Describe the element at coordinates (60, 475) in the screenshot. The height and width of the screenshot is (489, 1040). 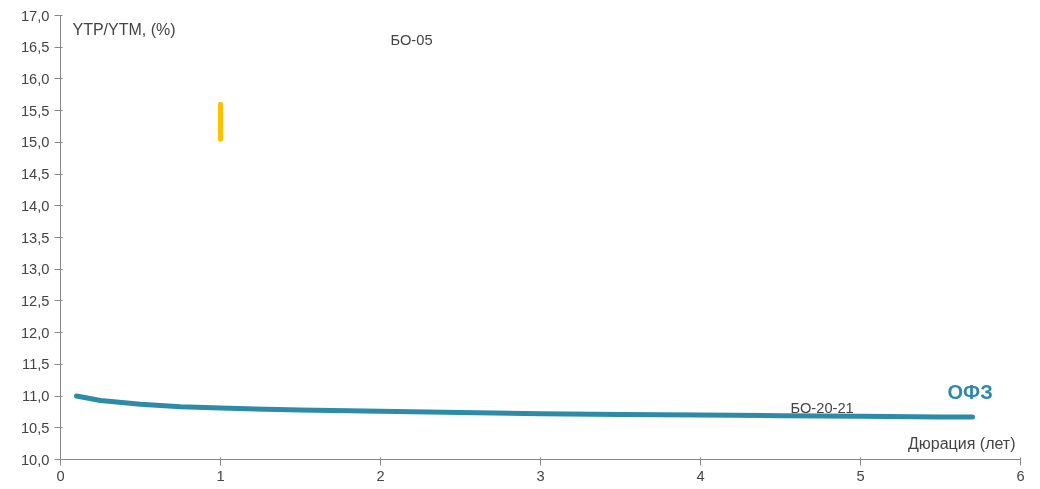
I see `x-tick-label: 0` at that location.